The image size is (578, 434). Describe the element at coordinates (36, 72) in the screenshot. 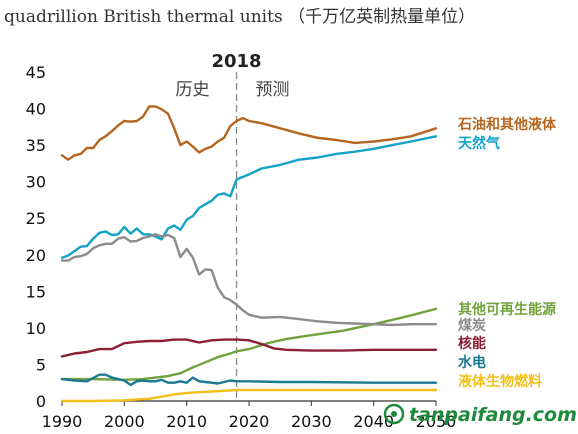

I see `y-tick-label: 45` at that location.